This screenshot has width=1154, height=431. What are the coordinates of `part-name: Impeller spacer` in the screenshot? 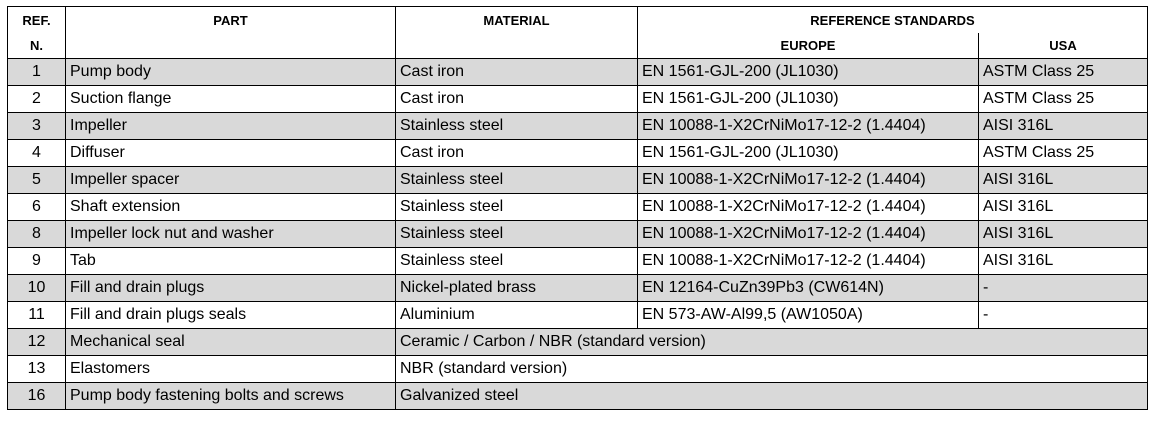 It's located at (230, 180).